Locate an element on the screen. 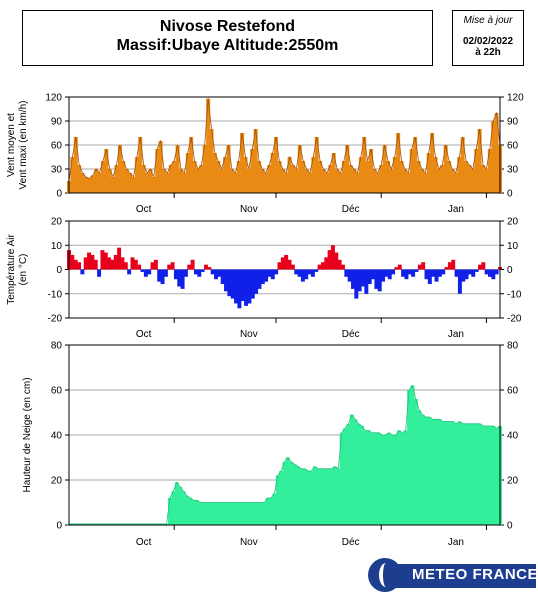  update-box: Mise à jour 02/02/2022 à 22h is located at coordinates (488, 38).